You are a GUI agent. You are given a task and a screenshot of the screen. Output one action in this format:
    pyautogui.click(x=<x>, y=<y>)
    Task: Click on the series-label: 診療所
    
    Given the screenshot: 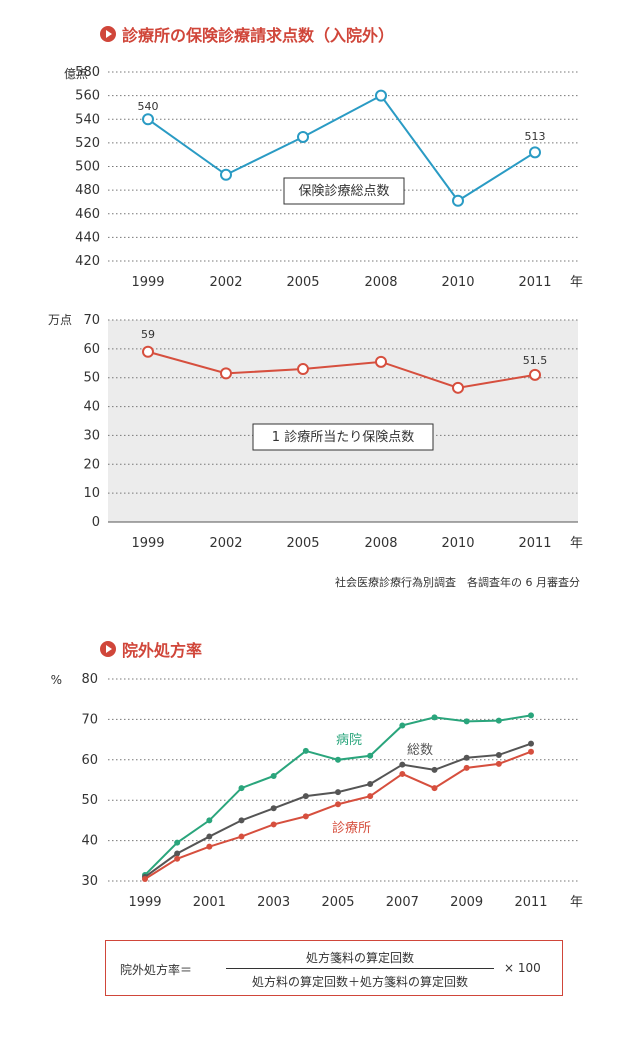 What is the action you would take?
    pyautogui.click(x=351, y=828)
    